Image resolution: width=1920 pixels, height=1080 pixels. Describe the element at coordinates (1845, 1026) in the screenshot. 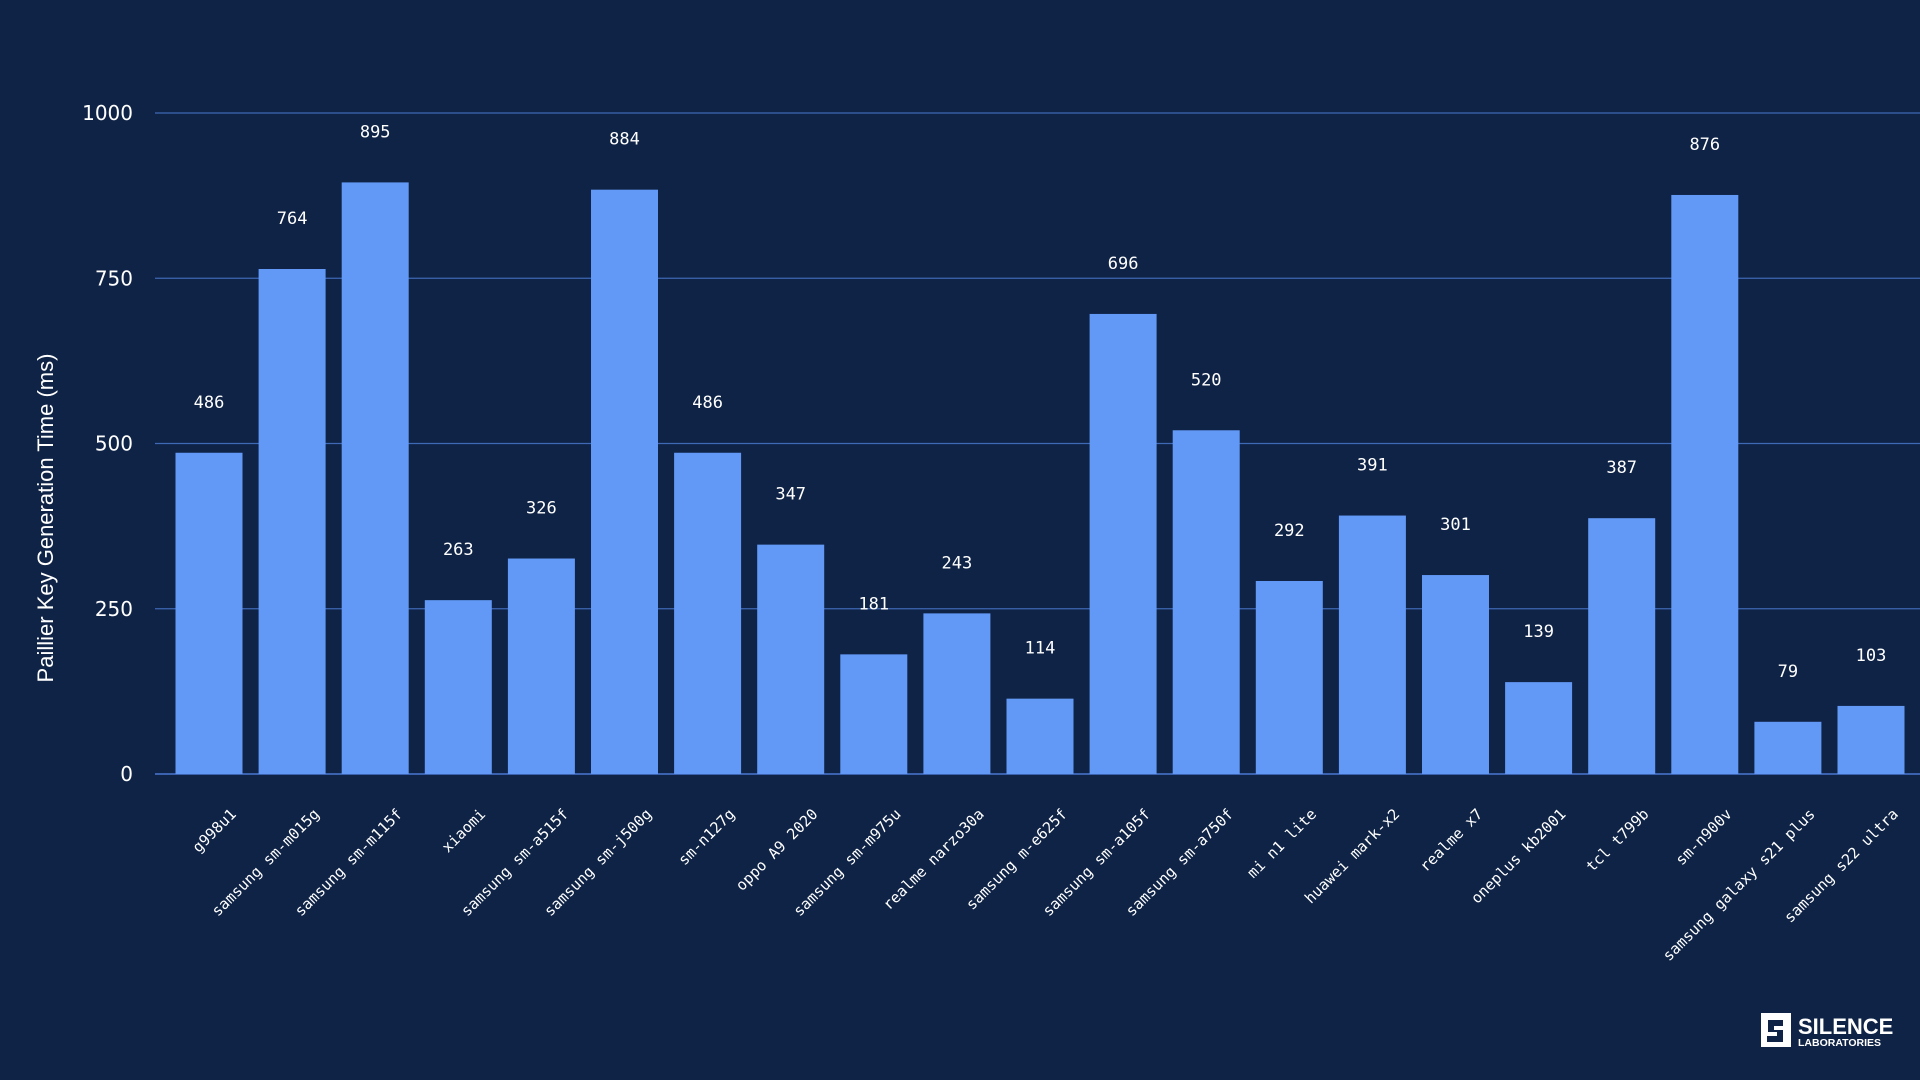

I see `logo-name: SILENCE` at that location.